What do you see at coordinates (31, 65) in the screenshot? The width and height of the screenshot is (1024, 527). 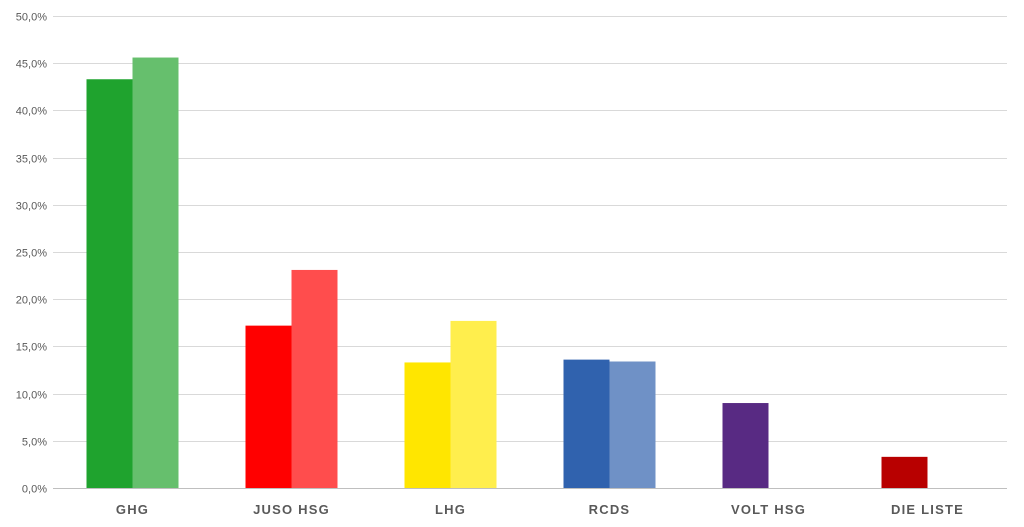 I see `y-tick-label: 45,0%` at bounding box center [31, 65].